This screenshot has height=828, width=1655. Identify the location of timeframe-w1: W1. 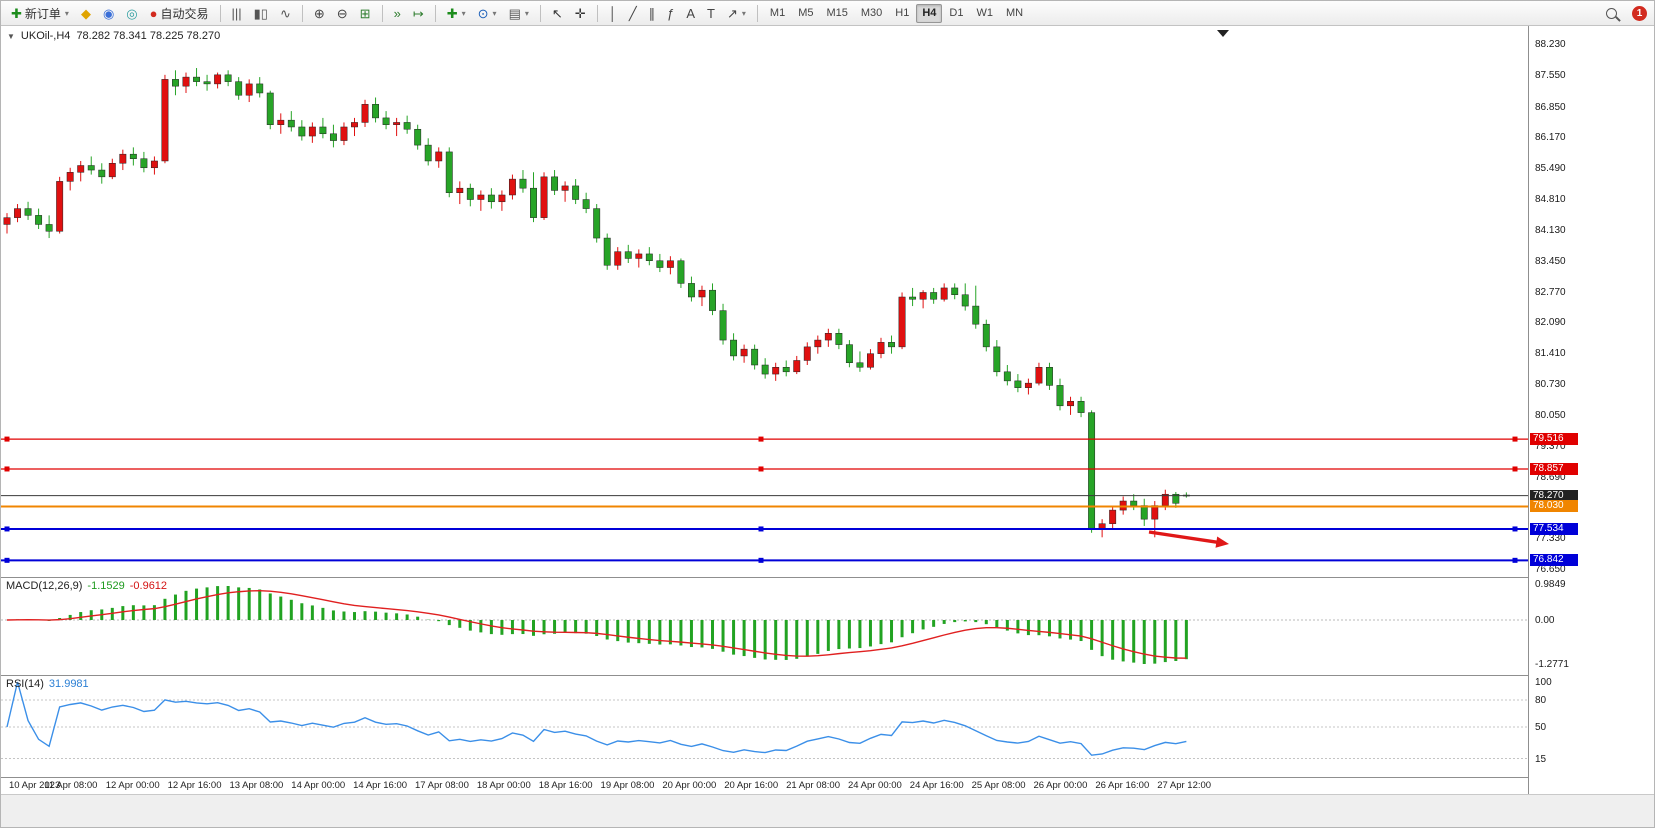
(984, 13).